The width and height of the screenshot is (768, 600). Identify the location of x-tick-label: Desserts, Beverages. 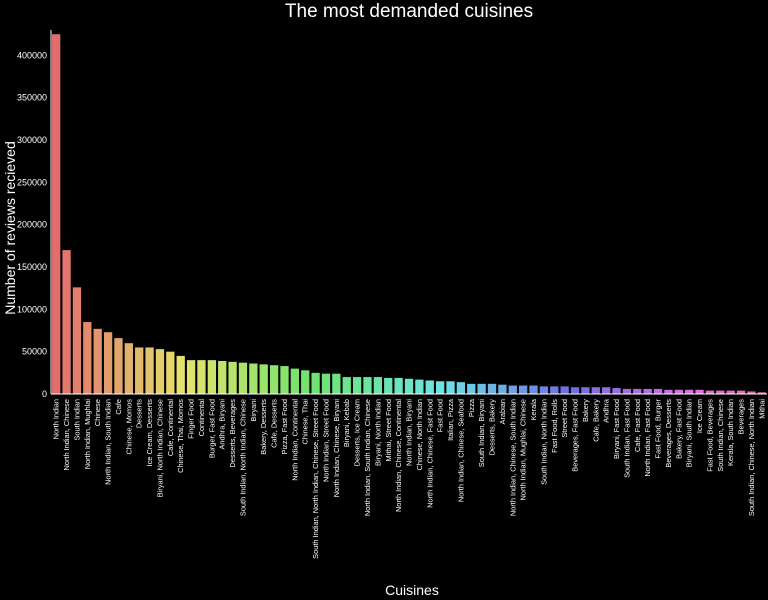
(232, 433).